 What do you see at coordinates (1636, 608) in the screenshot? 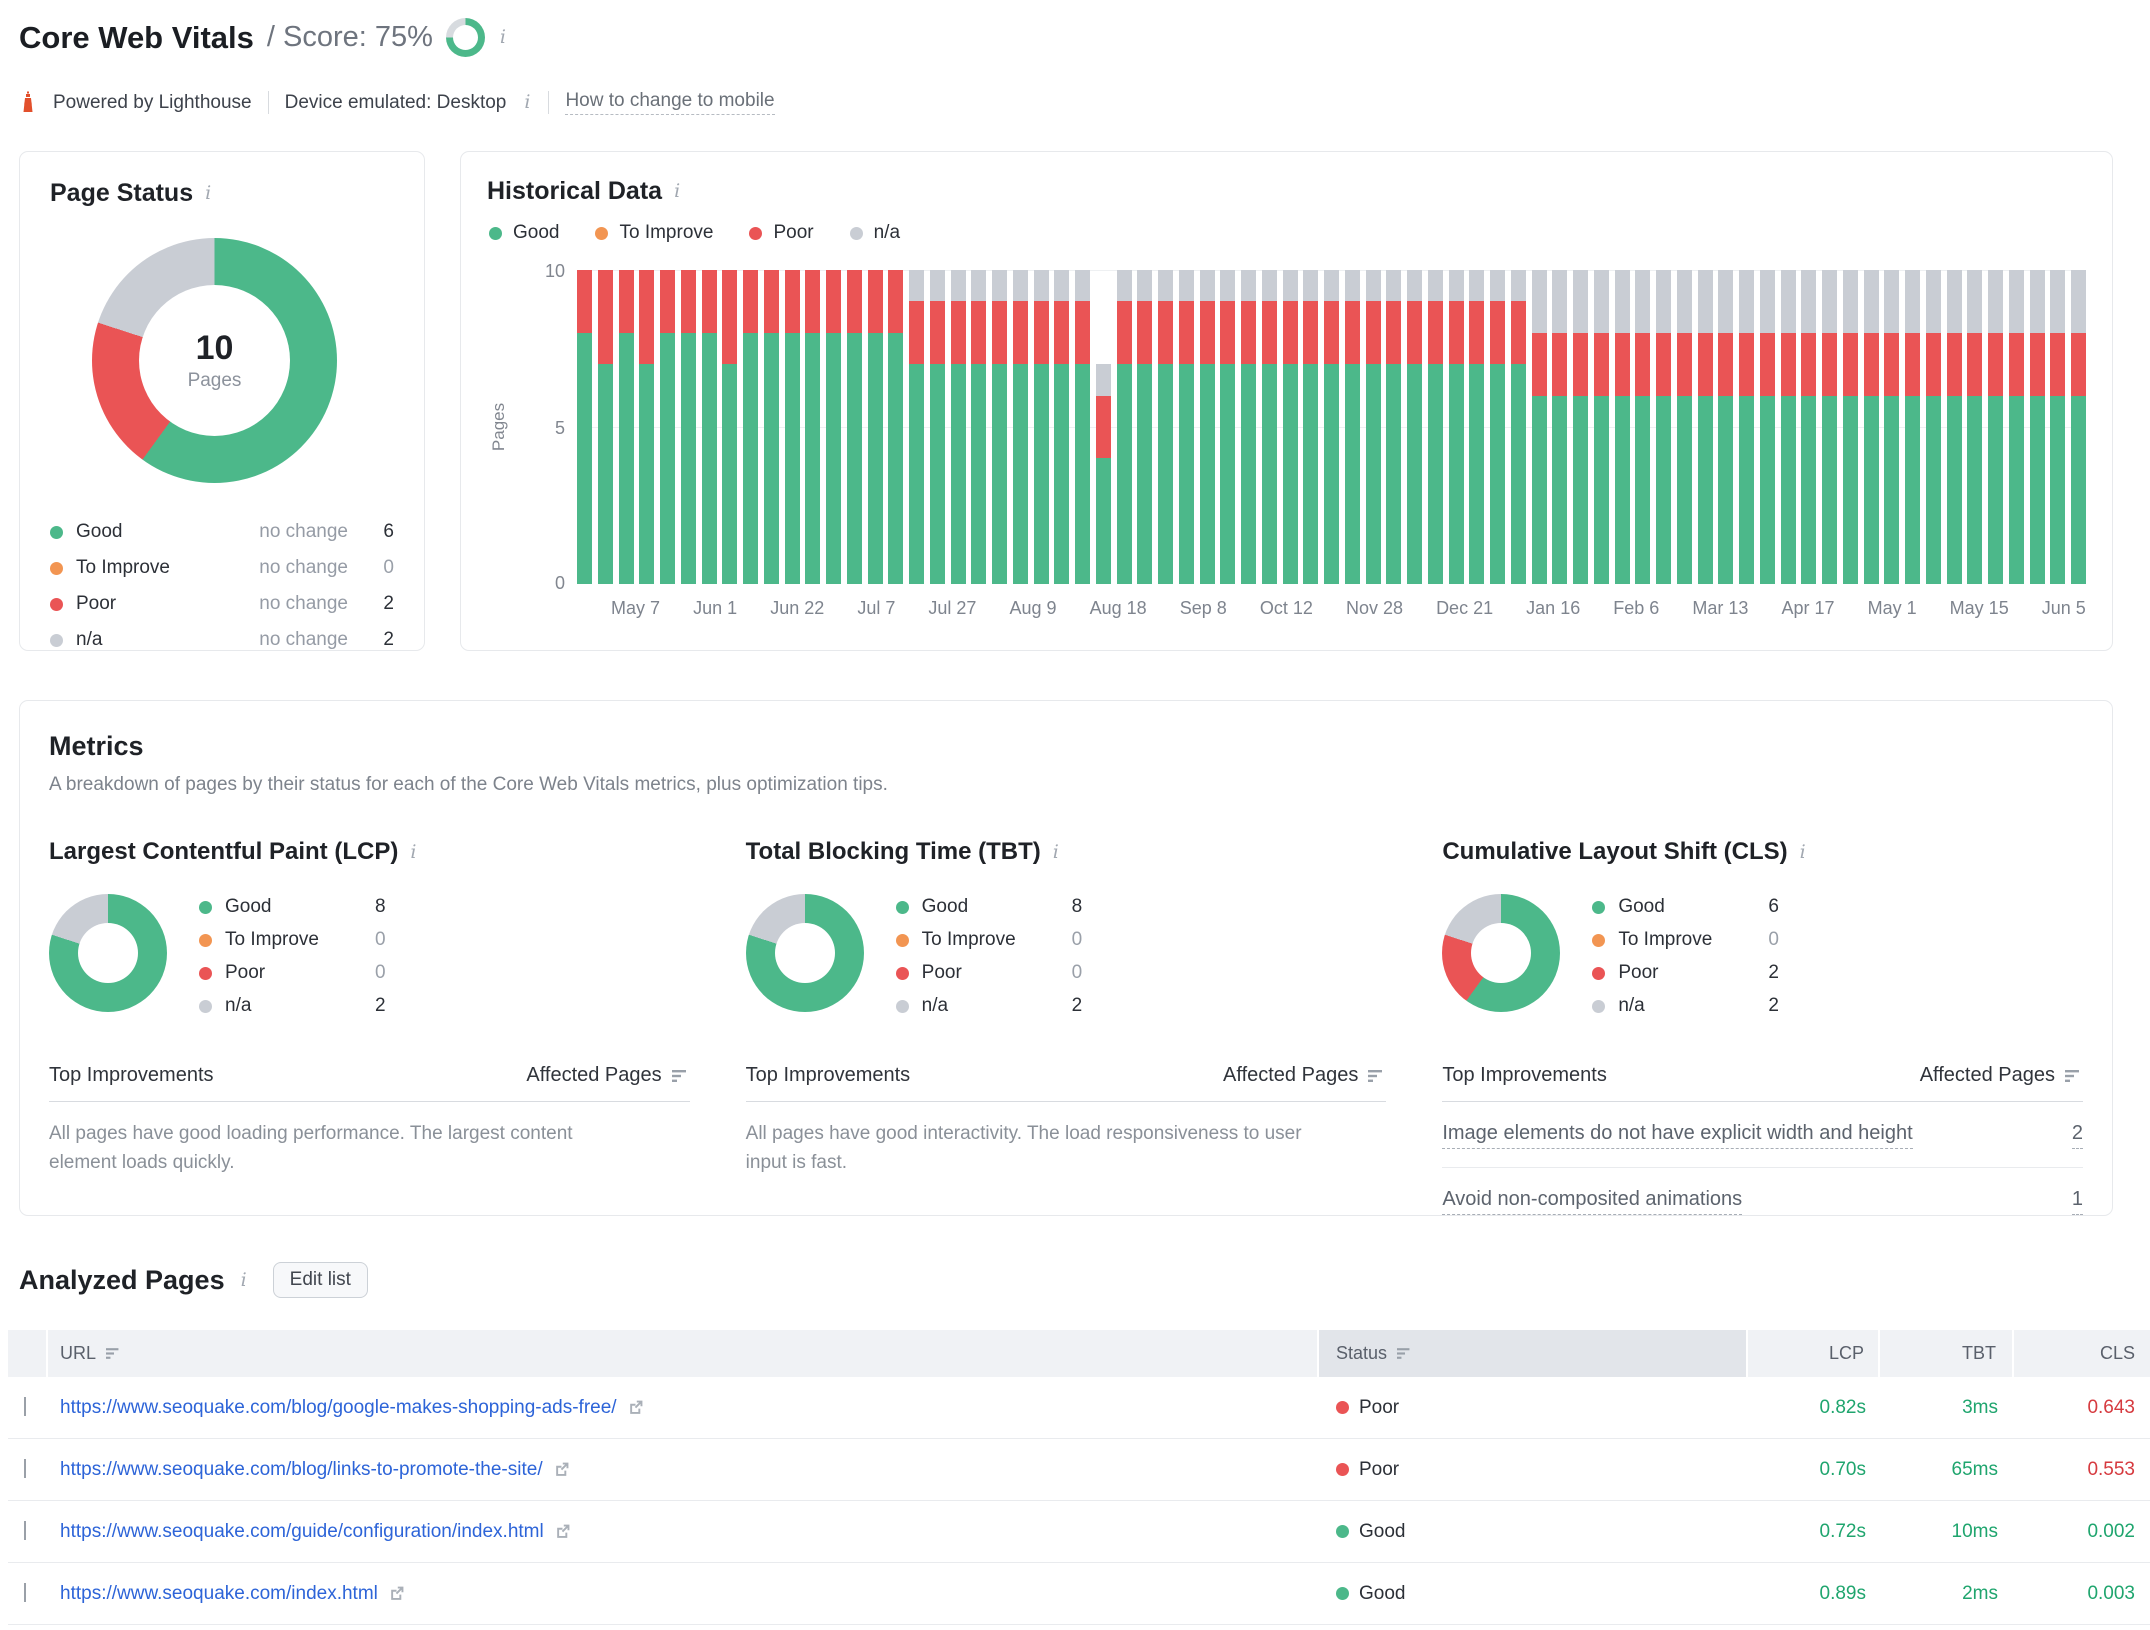
I see `x-tick: Feb 6` at bounding box center [1636, 608].